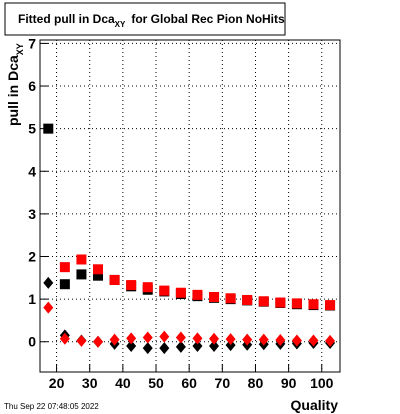  What do you see at coordinates (120, 24) in the screenshot?
I see `title-sub: XY` at bounding box center [120, 24].